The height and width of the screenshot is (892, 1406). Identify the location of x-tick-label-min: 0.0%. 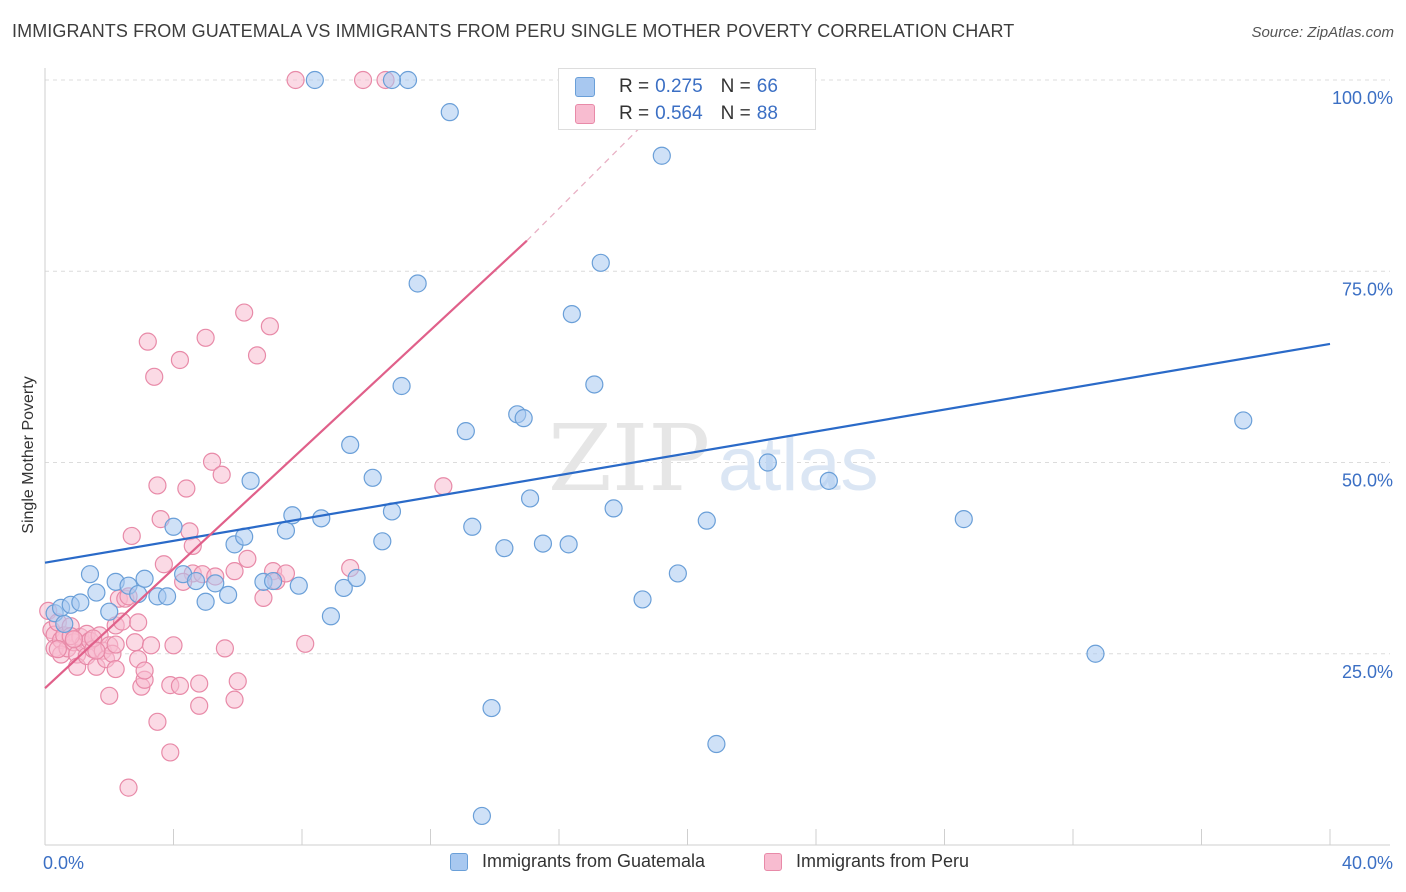
(63, 863).